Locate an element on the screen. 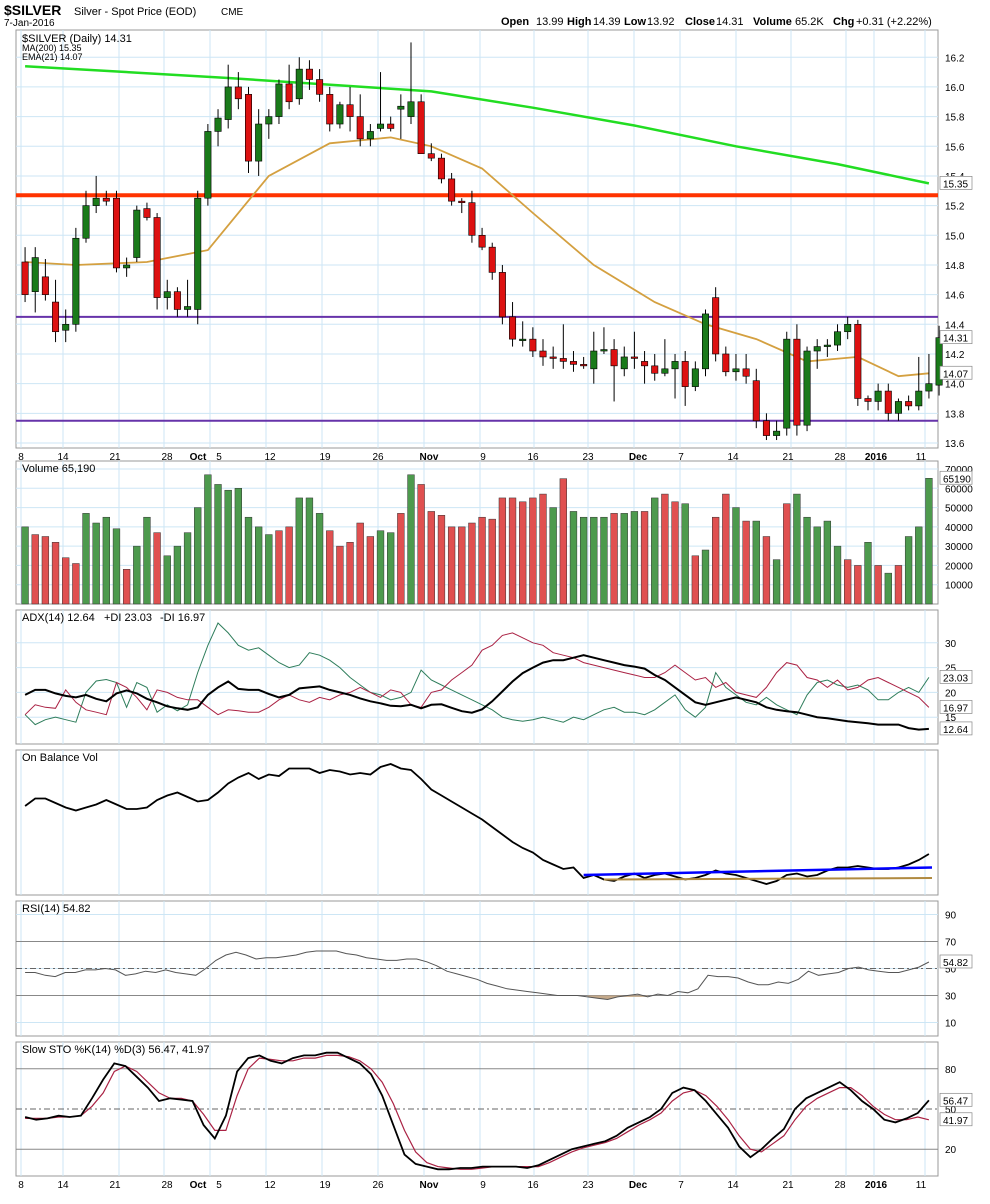 This screenshot has width=990, height=1204. ema-tag: 14.07 is located at coordinates (955, 374).